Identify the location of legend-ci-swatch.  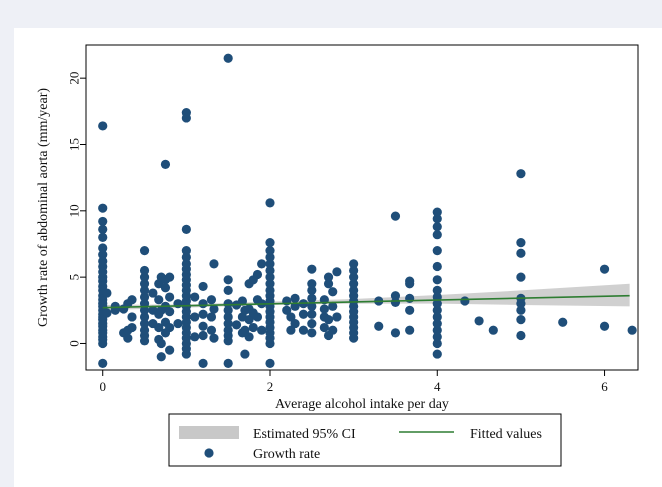
(209, 432).